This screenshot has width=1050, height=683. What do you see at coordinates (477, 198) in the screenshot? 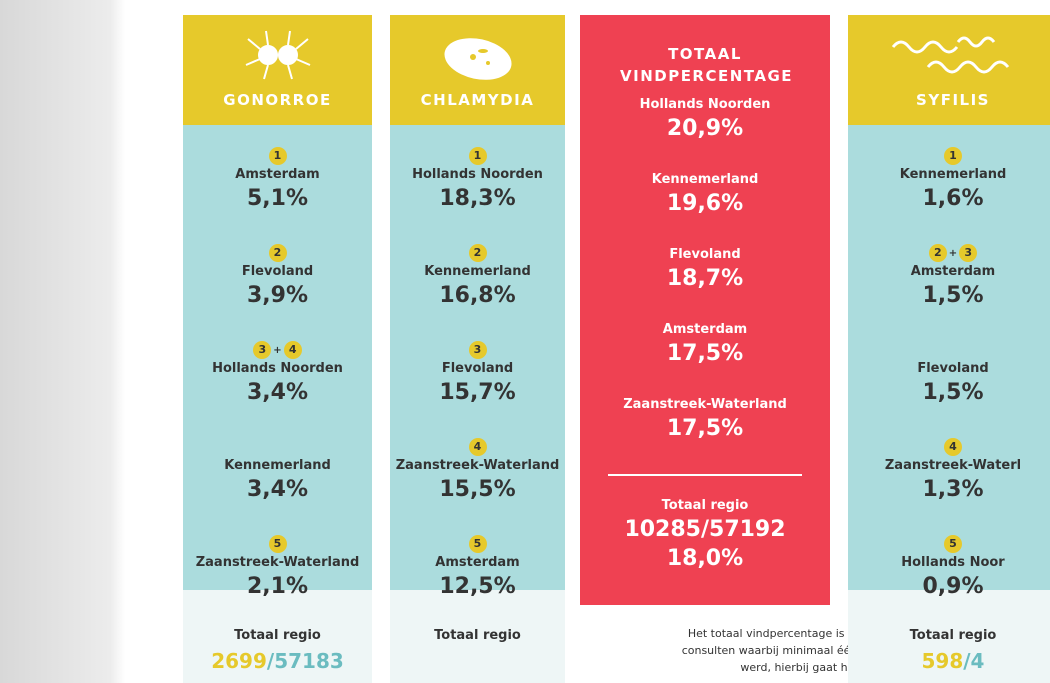
I see `percentage: 18,3%` at bounding box center [477, 198].